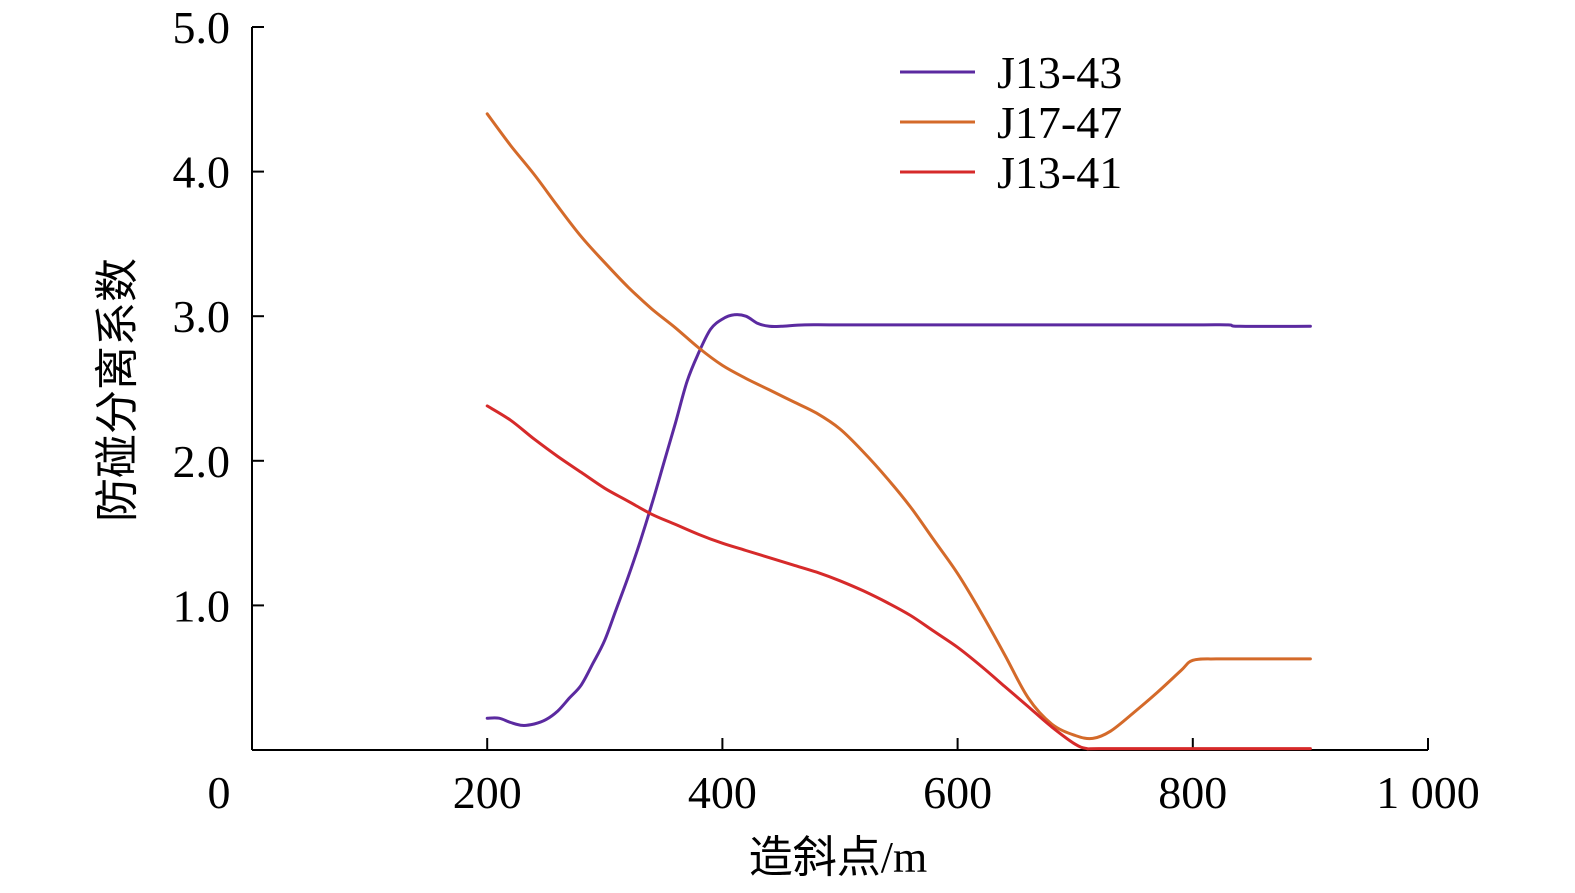 The image size is (1575, 893). Describe the element at coordinates (202, 316) in the screenshot. I see `y-tick-label: 3.0` at that location.